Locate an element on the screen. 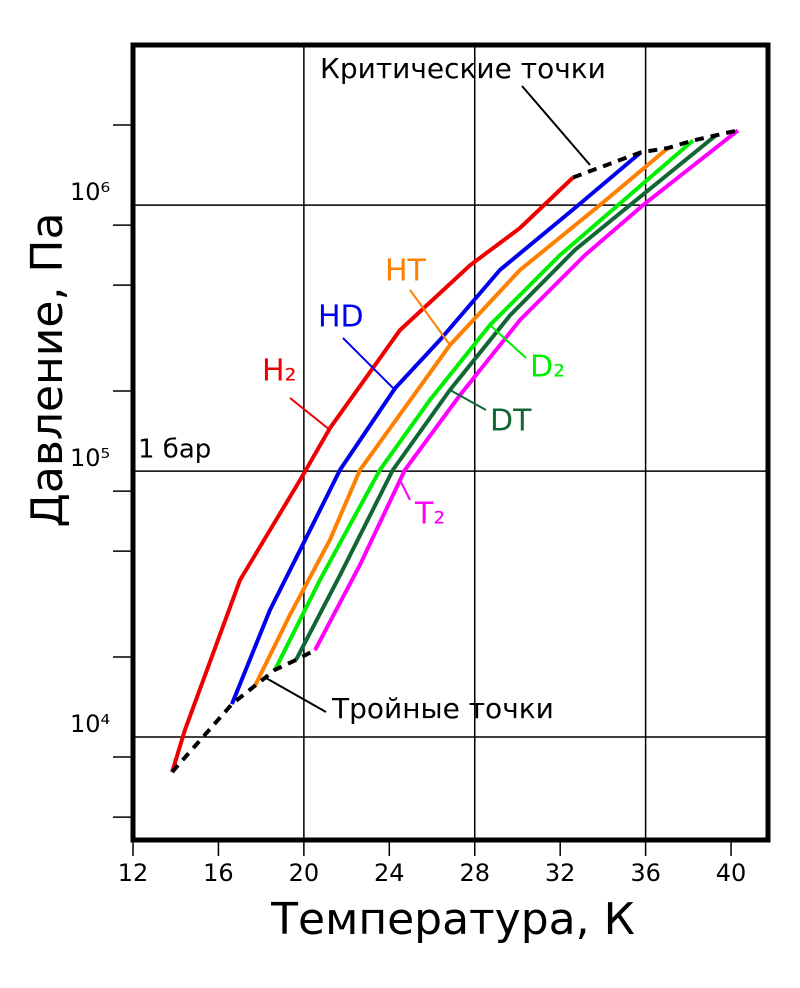  series-label: HT is located at coordinates (406, 271).